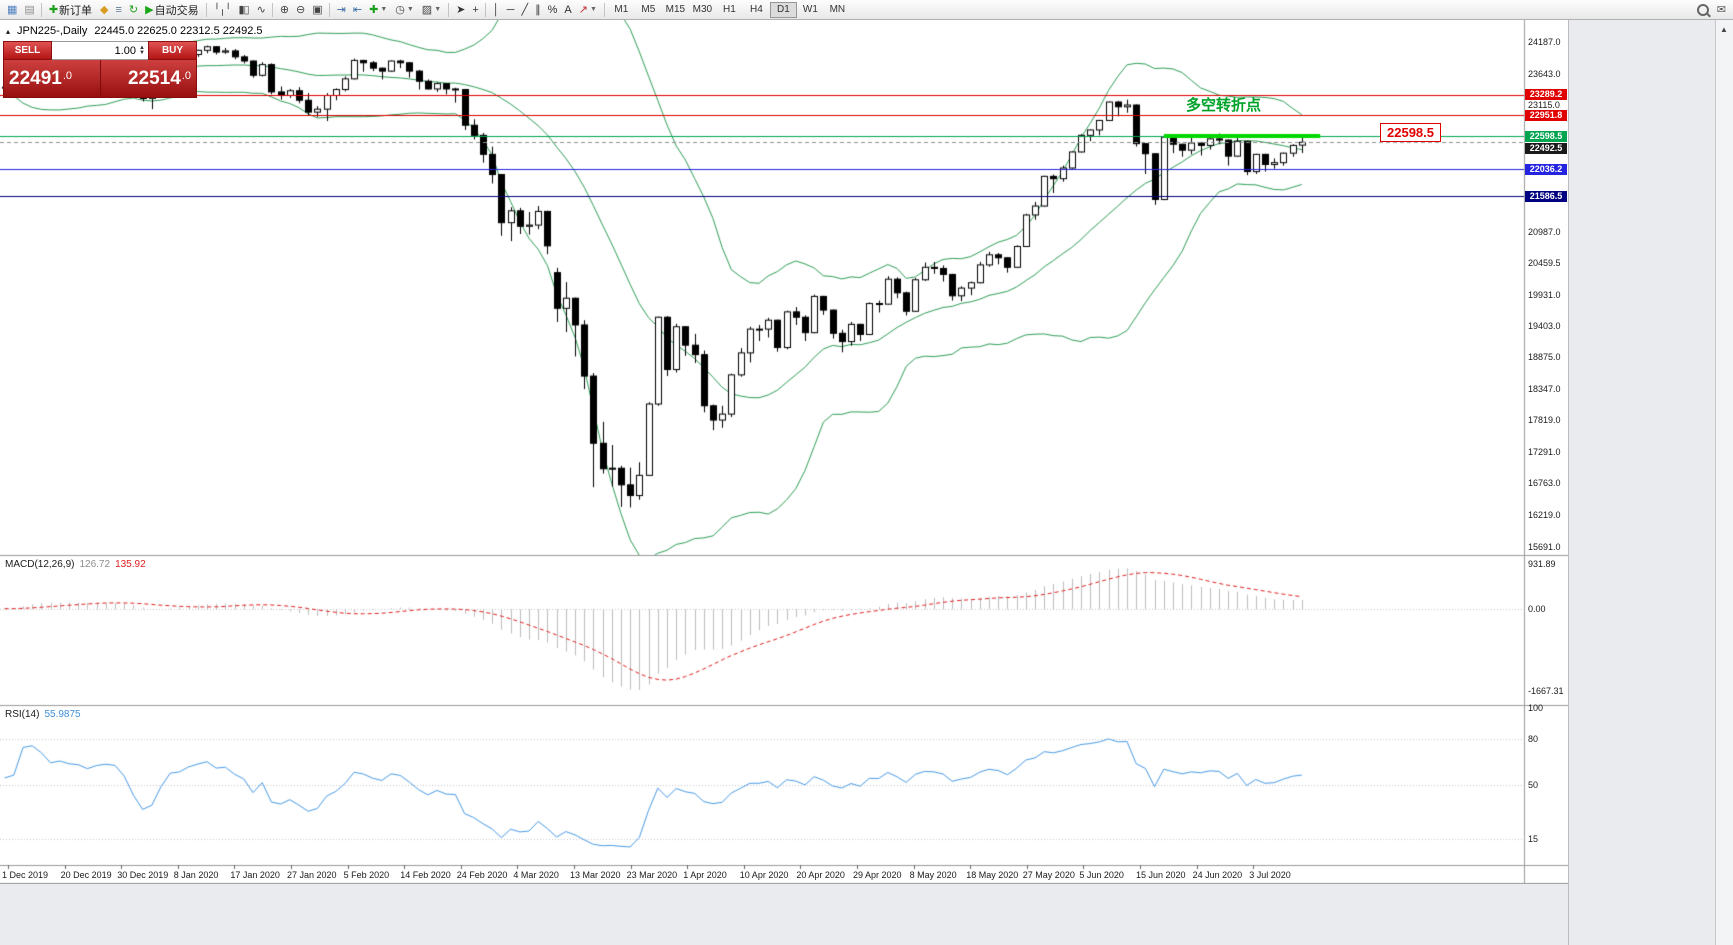  I want to click on depth-of-market-icon: ≡, so click(118, 10).